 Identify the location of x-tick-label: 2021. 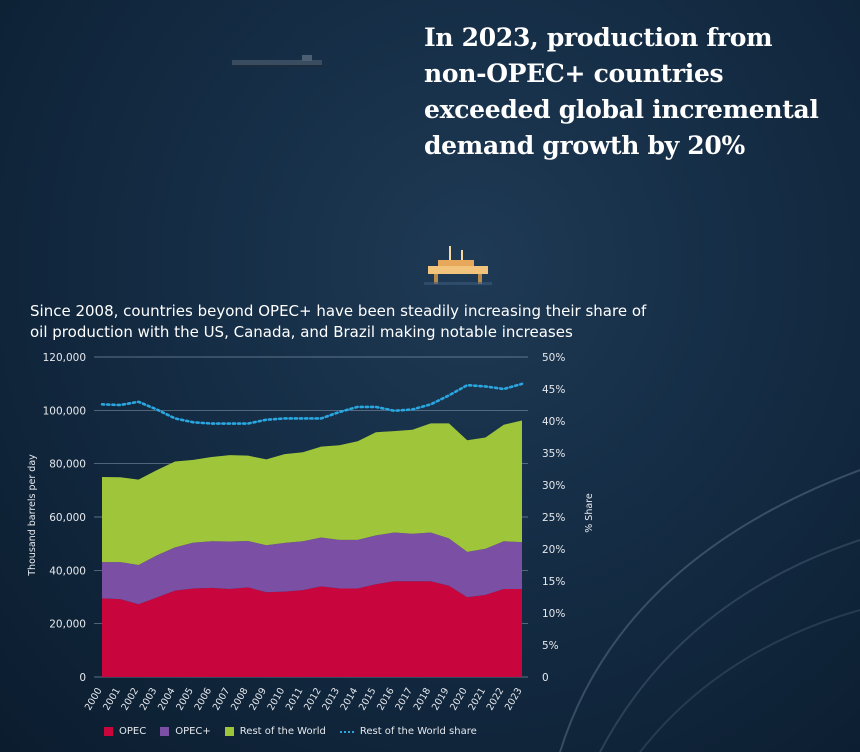
(477, 699).